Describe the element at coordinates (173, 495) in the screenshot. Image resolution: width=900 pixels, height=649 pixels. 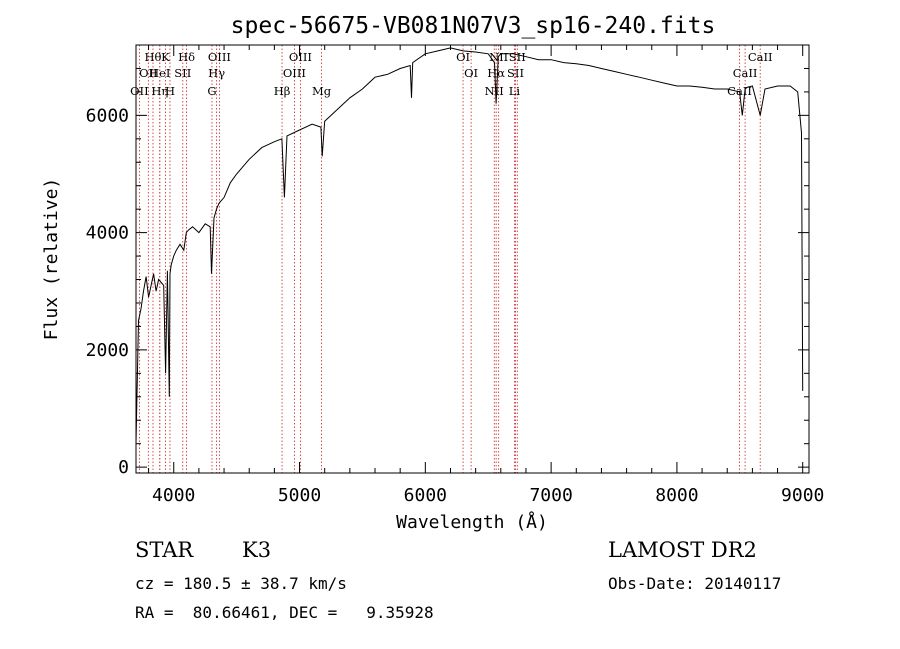
I see `x-tick-label: 4000` at that location.